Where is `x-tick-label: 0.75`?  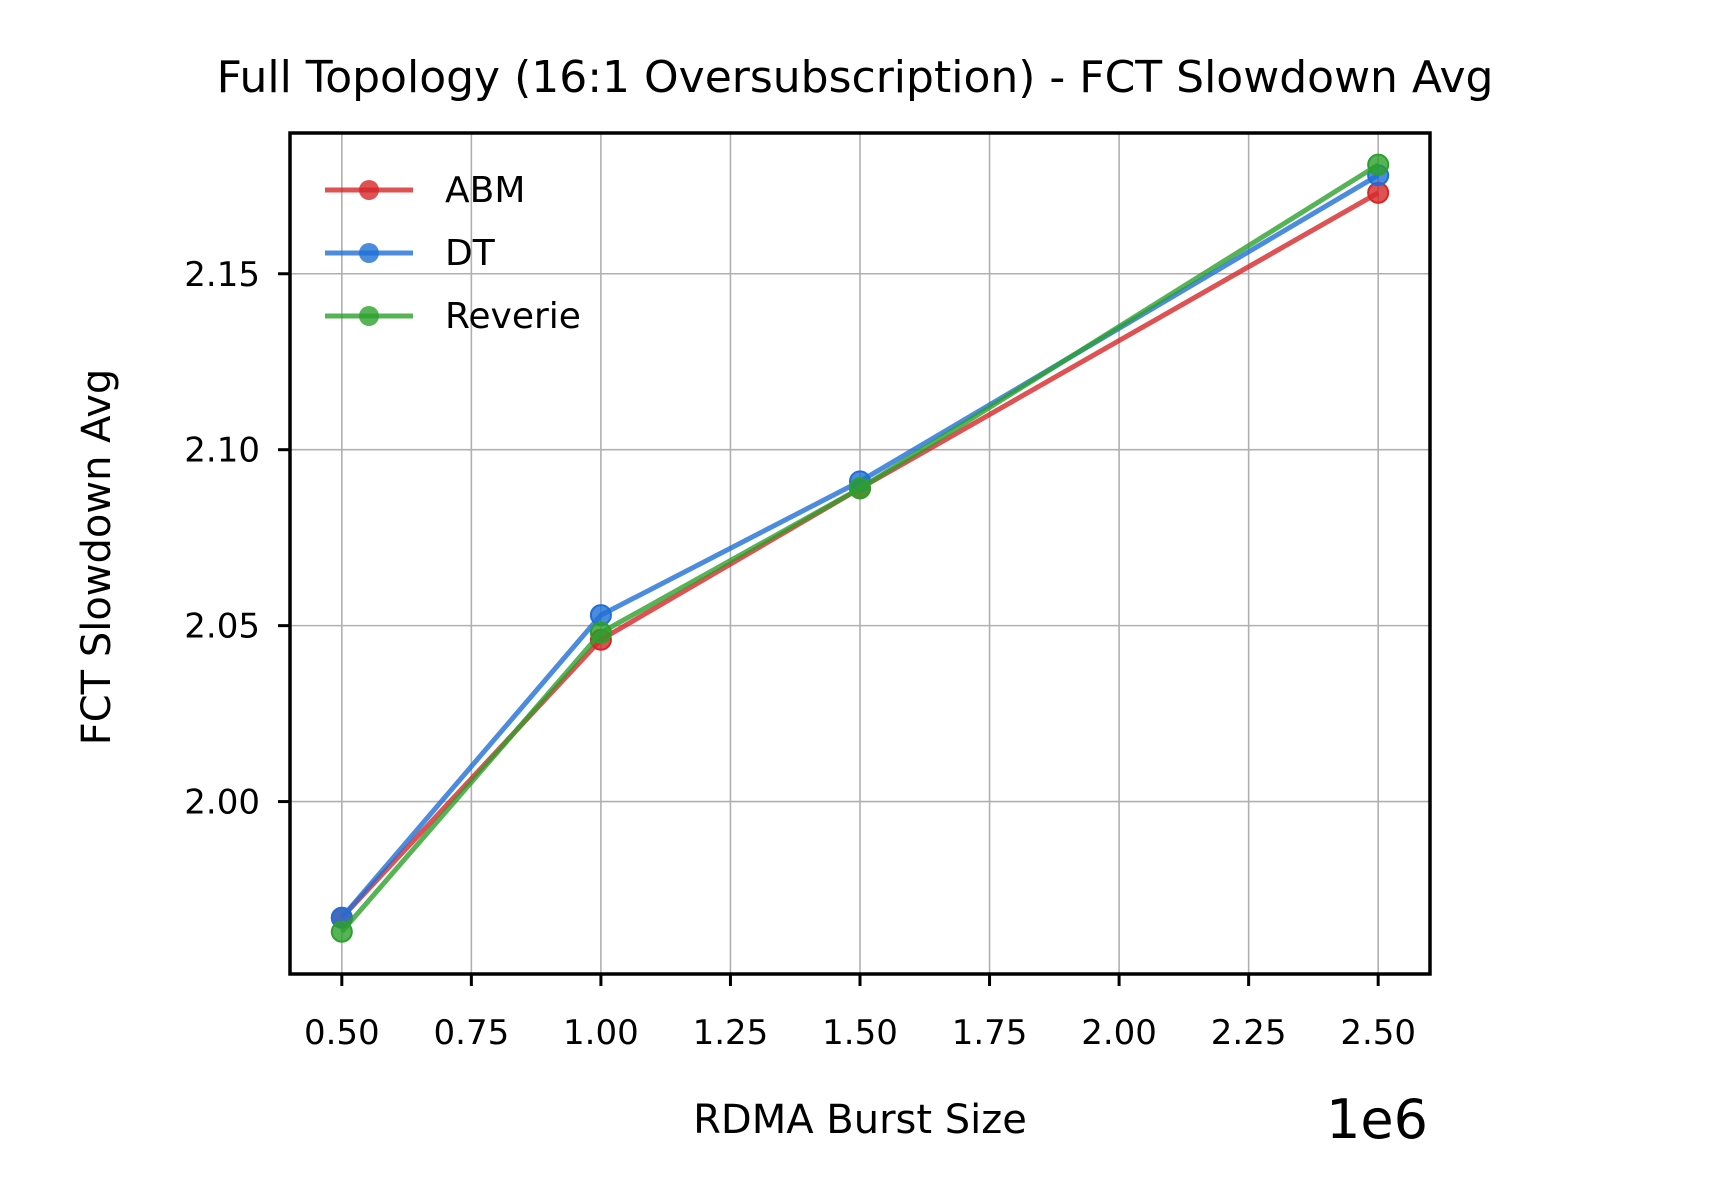
x-tick-label: 0.75 is located at coordinates (472, 1033).